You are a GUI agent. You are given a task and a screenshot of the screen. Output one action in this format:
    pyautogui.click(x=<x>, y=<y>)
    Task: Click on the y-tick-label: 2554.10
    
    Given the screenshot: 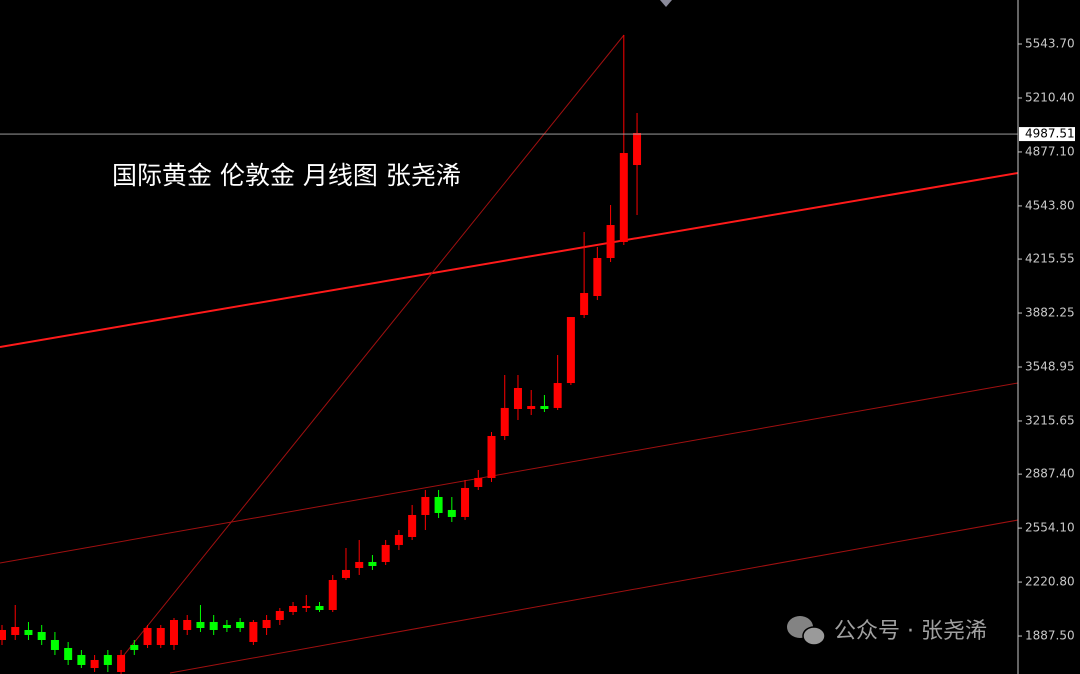 What is the action you would take?
    pyautogui.click(x=1050, y=528)
    